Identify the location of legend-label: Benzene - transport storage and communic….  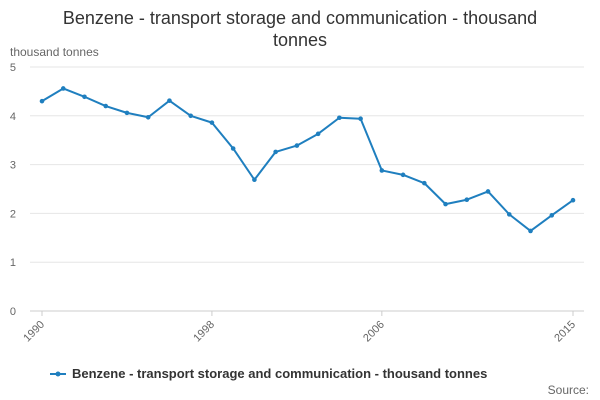
(279, 373).